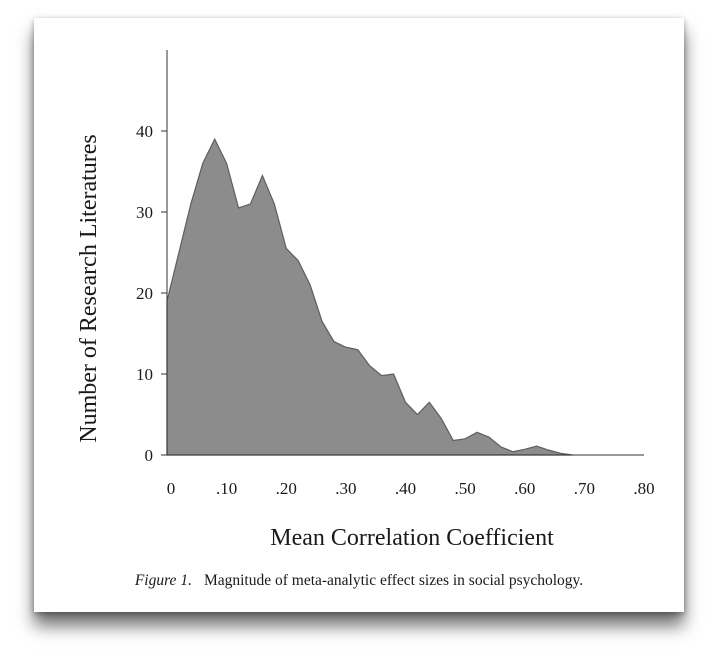 The height and width of the screenshot is (663, 718). Describe the element at coordinates (144, 212) in the screenshot. I see `y-tick-label: 30` at that location.